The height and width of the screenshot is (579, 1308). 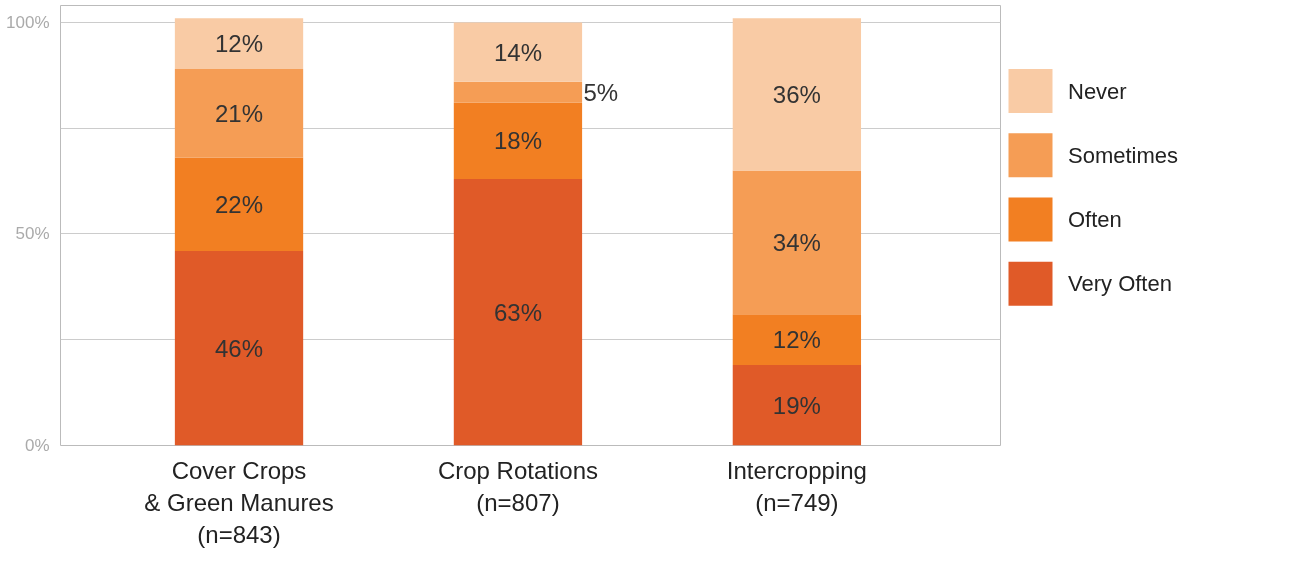 What do you see at coordinates (796, 486) in the screenshot?
I see `x-tick-label: Intercropping (n=749)` at bounding box center [796, 486].